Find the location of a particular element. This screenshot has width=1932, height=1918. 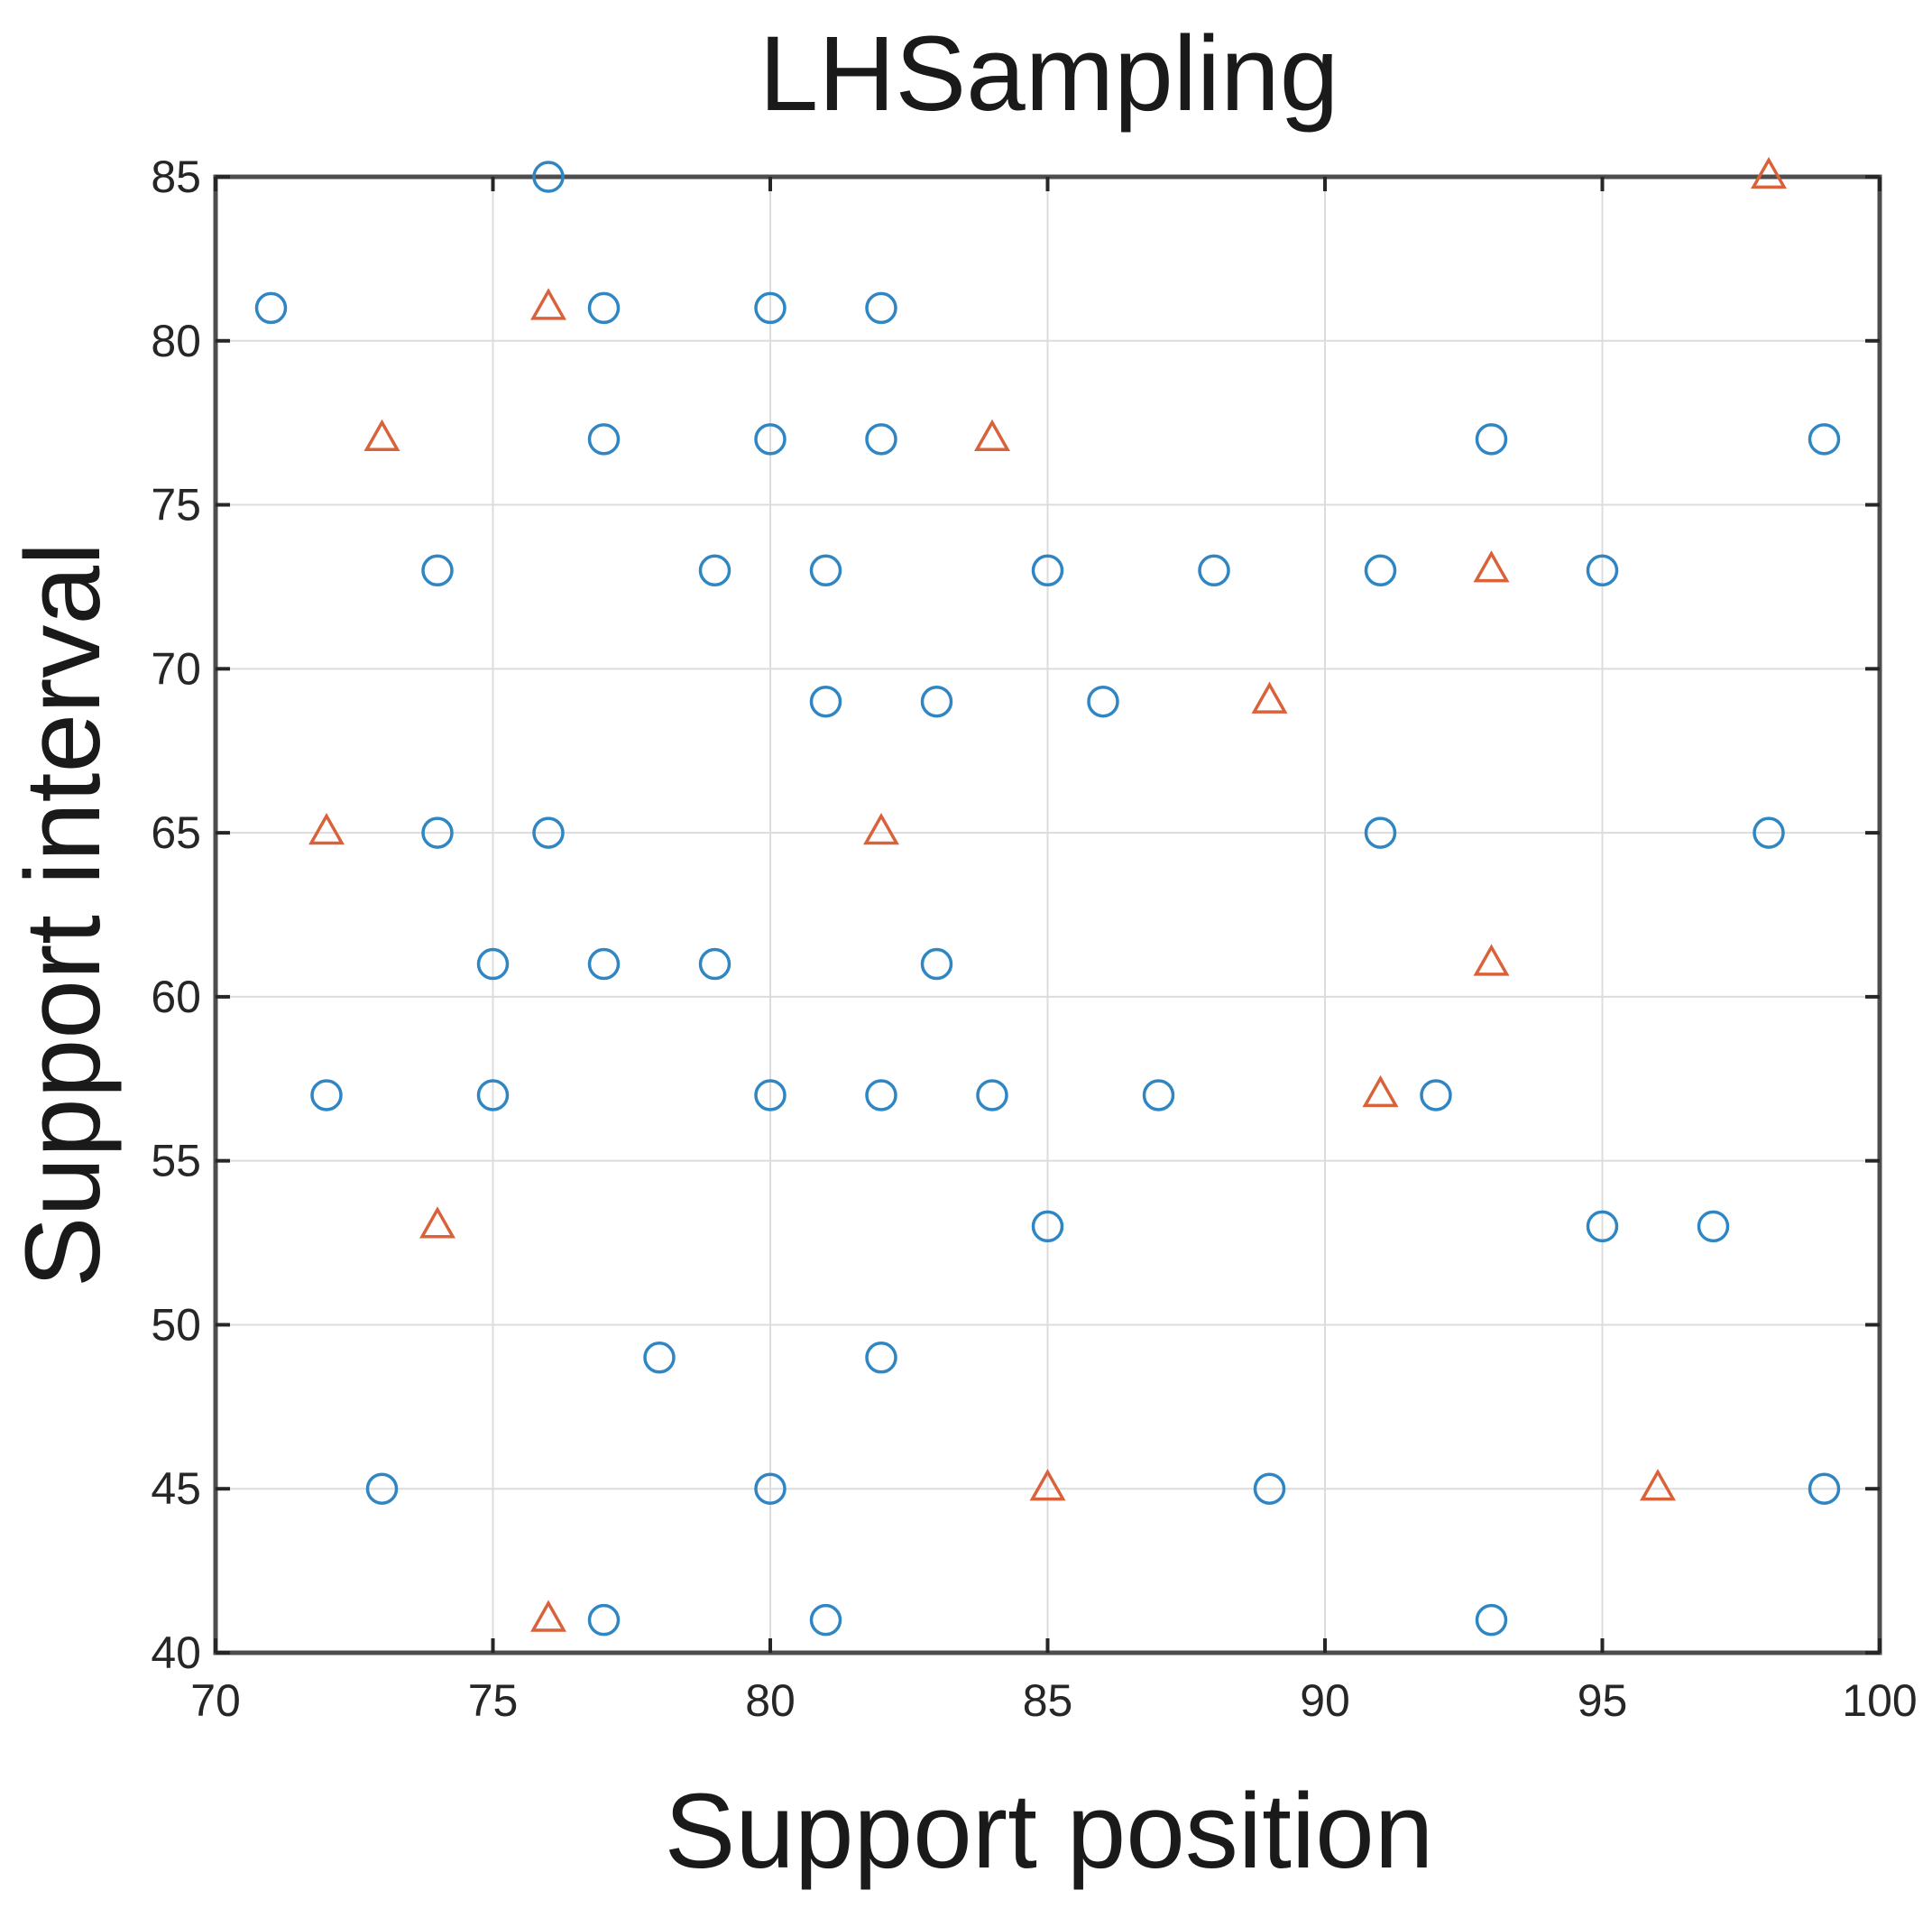

x-tick-label: 85 is located at coordinates (1048, 1701).